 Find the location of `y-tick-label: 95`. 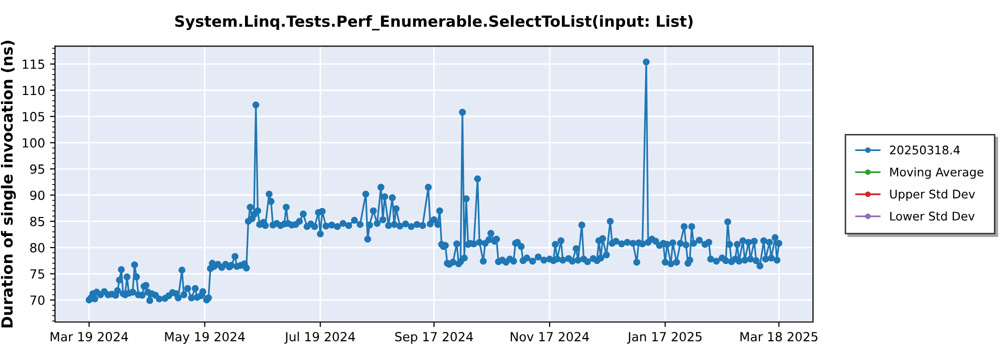

y-tick-label: 95 is located at coordinates (37, 169).